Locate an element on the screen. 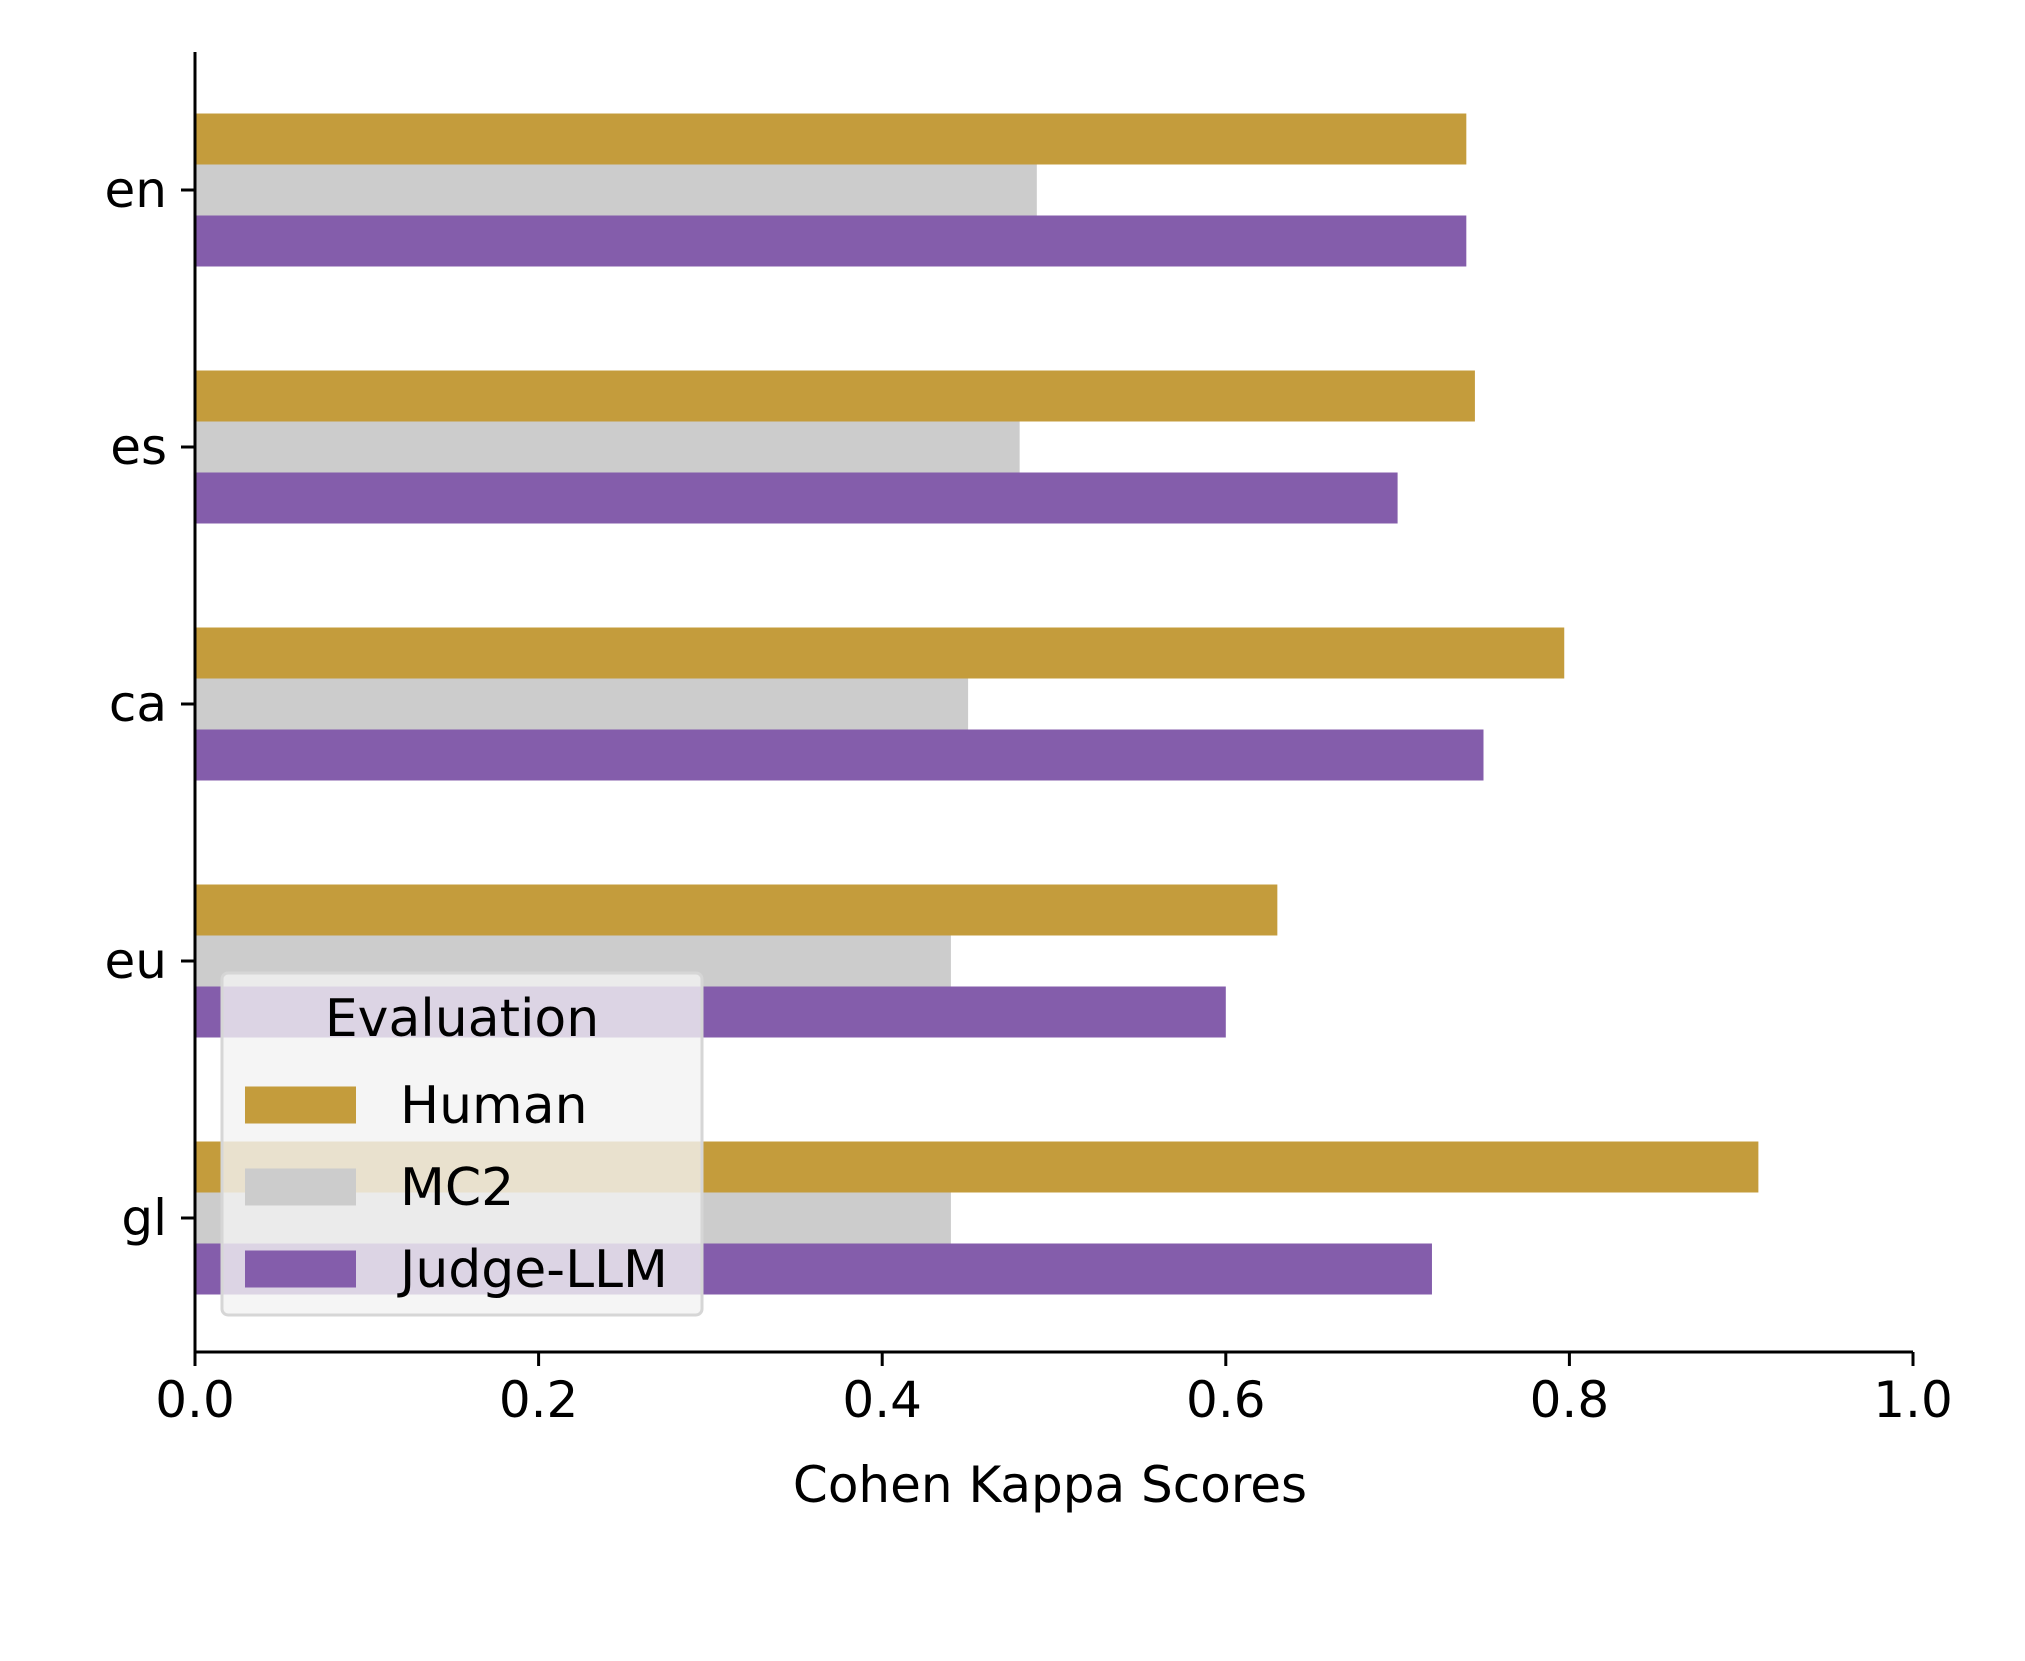  legend-label-mc2: MC2 is located at coordinates (457, 1188).